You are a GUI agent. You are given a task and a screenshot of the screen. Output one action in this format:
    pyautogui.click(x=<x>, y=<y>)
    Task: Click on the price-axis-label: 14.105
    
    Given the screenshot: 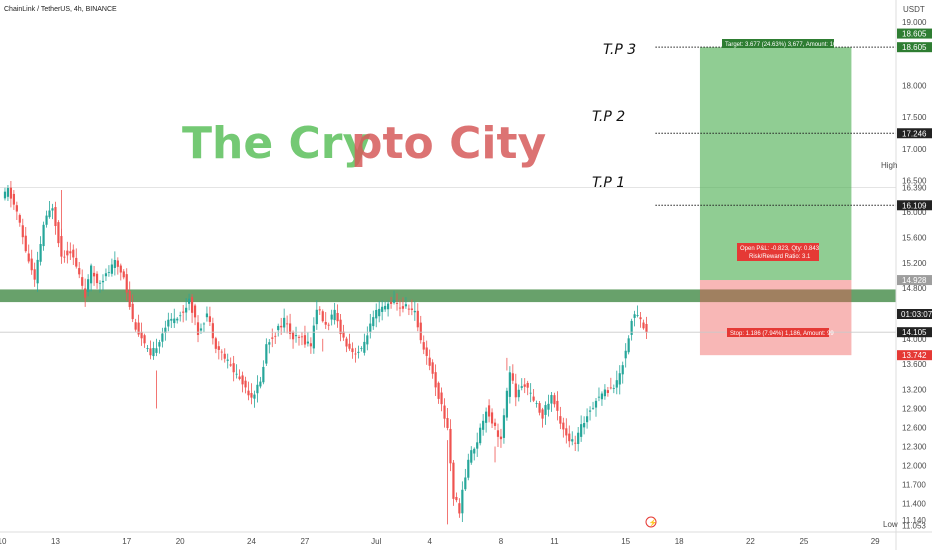 What is the action you would take?
    pyautogui.click(x=914, y=332)
    